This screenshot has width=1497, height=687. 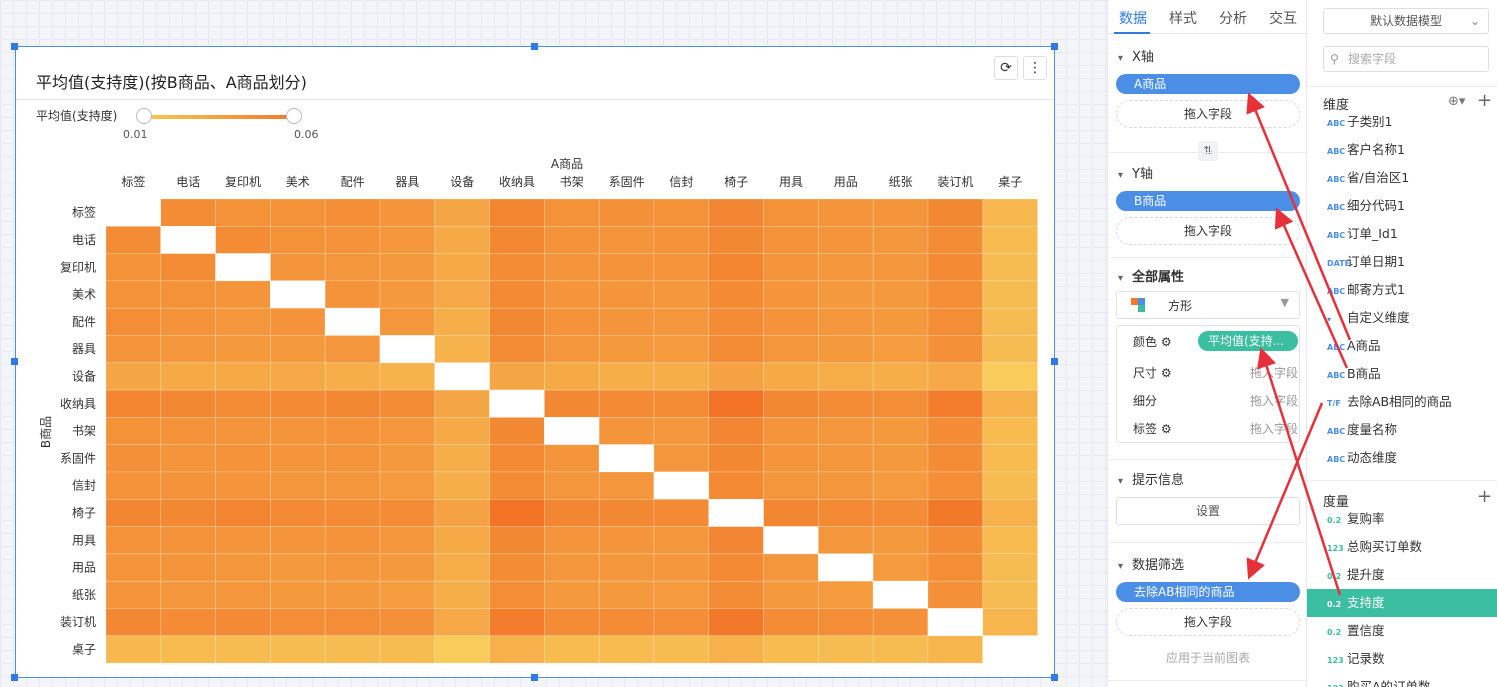 I want to click on label-dropzone: 拖入字段, so click(x=1274, y=429).